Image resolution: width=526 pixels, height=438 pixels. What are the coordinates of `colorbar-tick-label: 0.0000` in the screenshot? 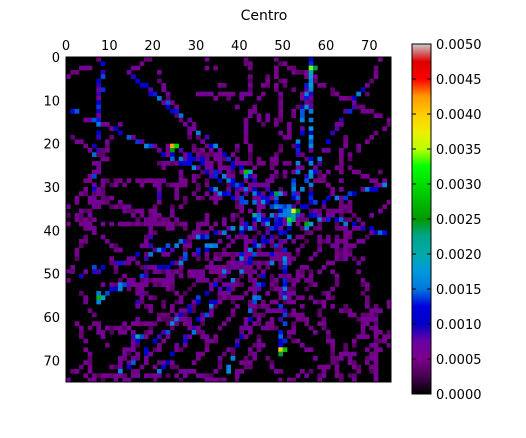 It's located at (459, 395).